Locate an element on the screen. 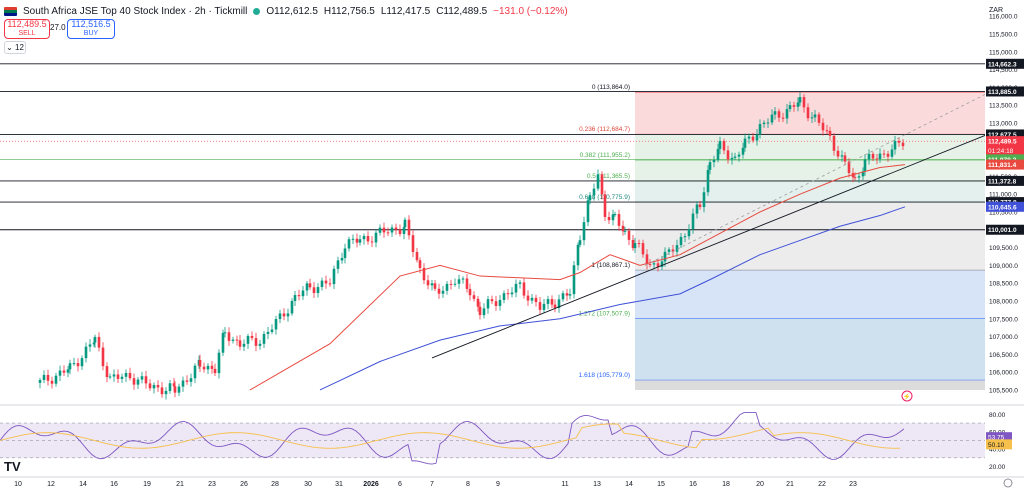  time-axis-label: 9 is located at coordinates (498, 484).